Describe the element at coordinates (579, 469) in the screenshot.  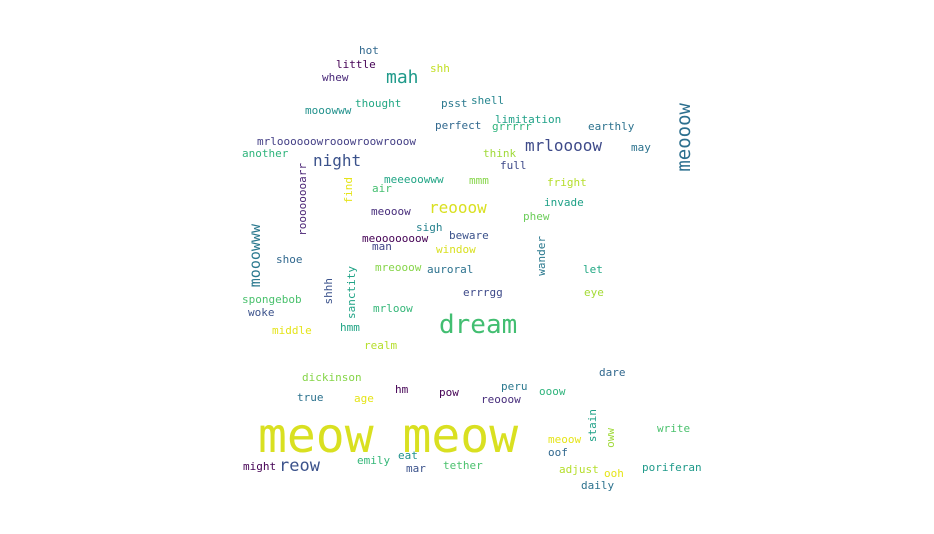
I see `word-74: adjust` at that location.